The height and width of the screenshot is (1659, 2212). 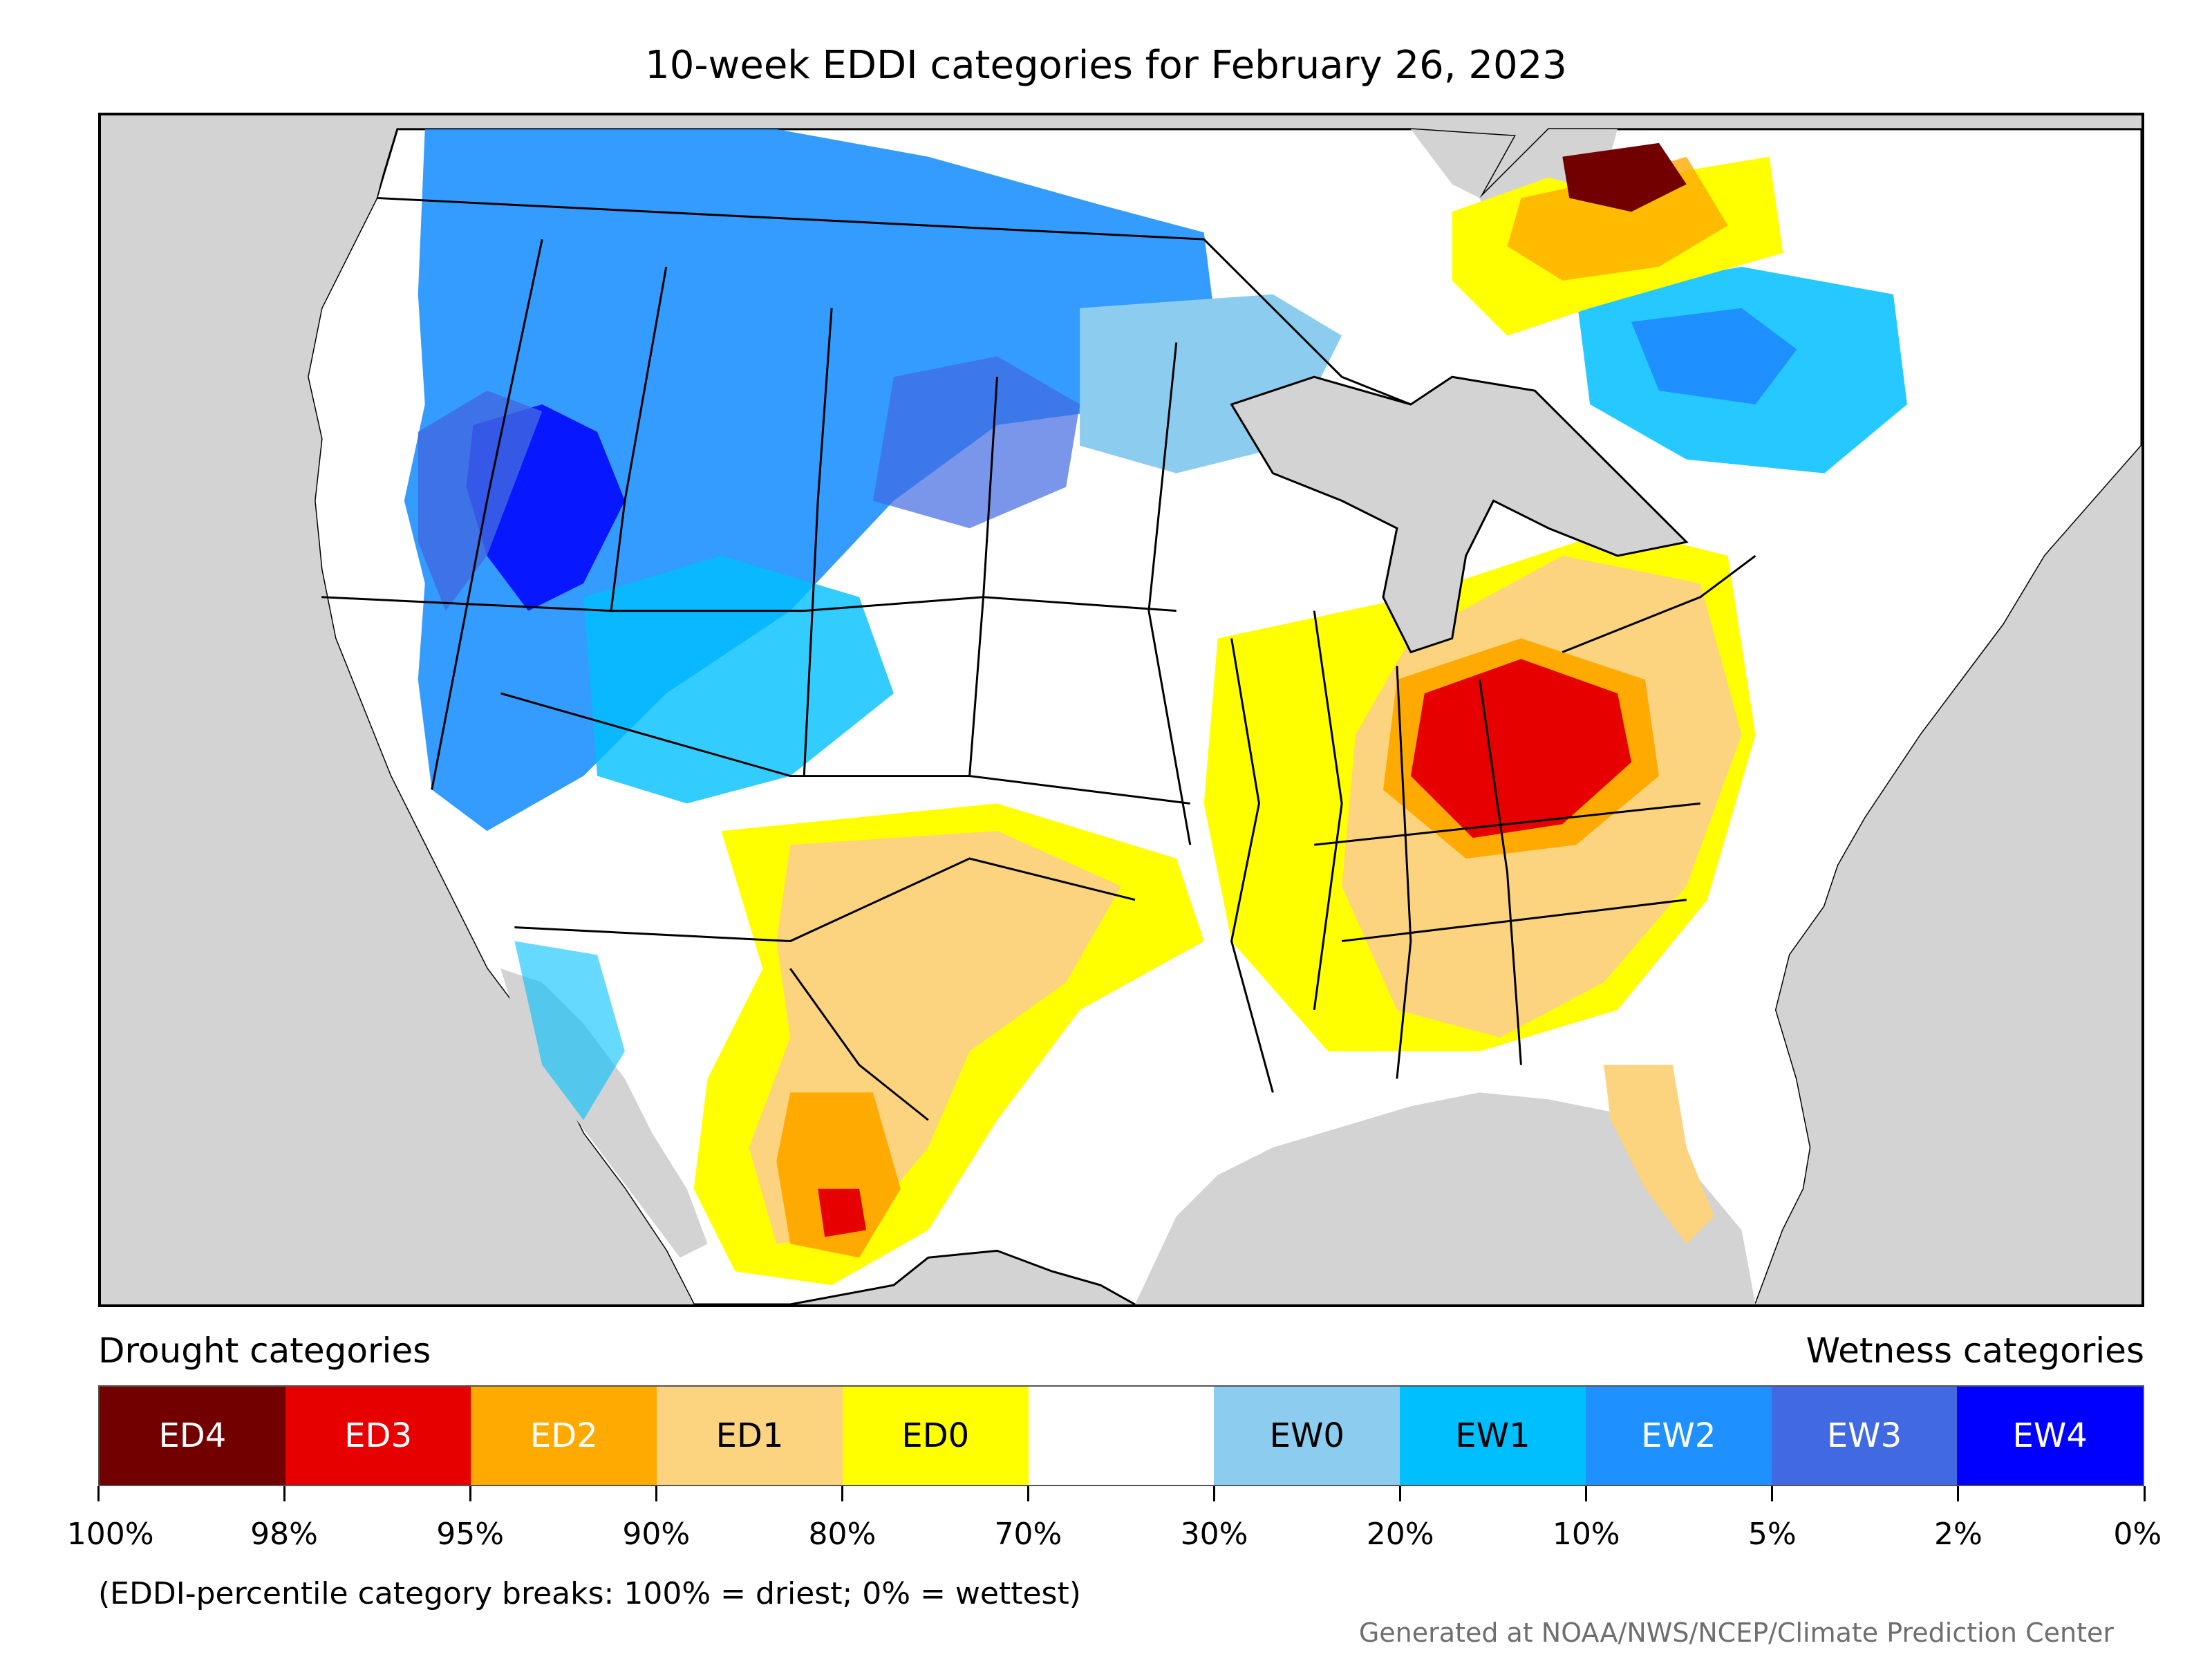 I want to click on region-ohio-valley-dry, so click(x=1521, y=749).